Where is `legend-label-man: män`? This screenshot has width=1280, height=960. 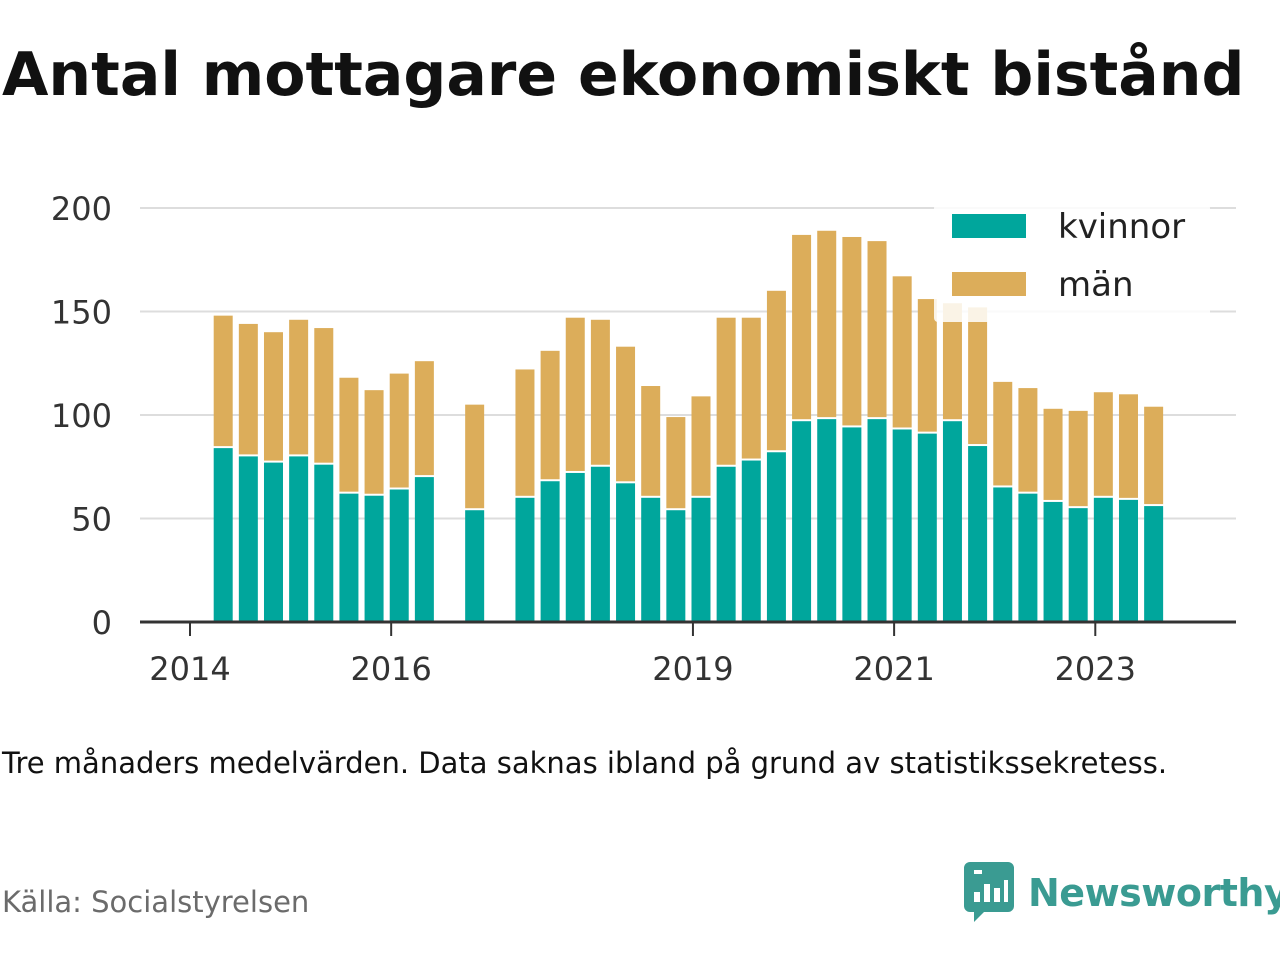
legend-label-man: män is located at coordinates (1096, 285).